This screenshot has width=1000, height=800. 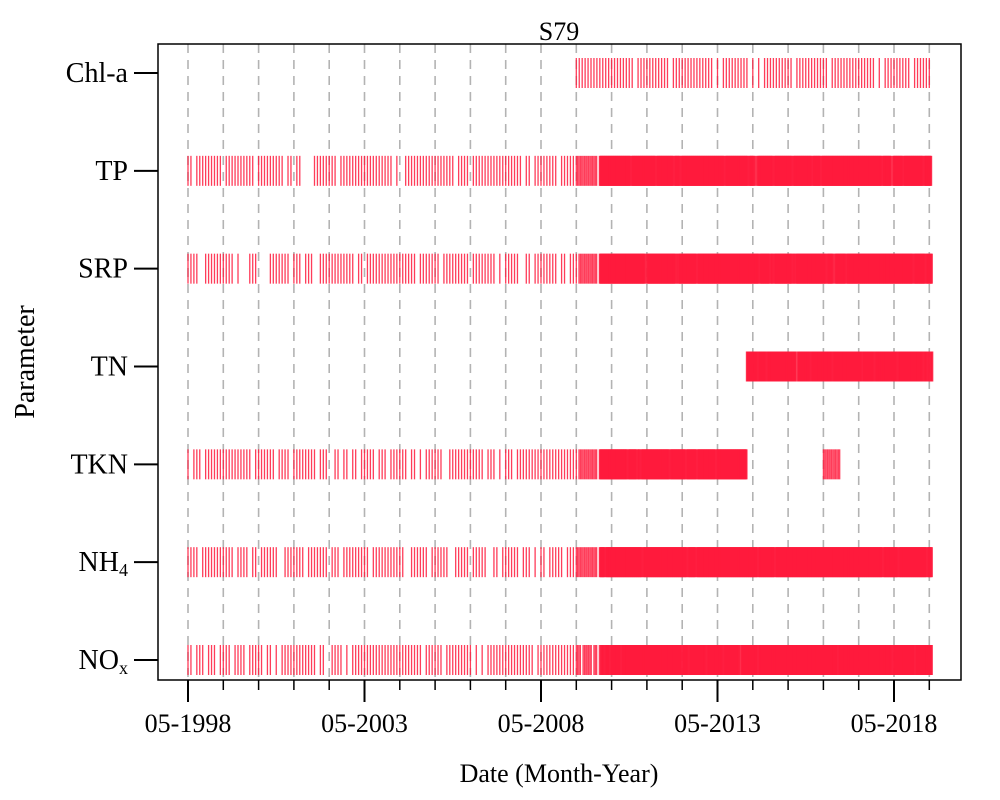 I want to click on series-chl-a, so click(x=752, y=73).